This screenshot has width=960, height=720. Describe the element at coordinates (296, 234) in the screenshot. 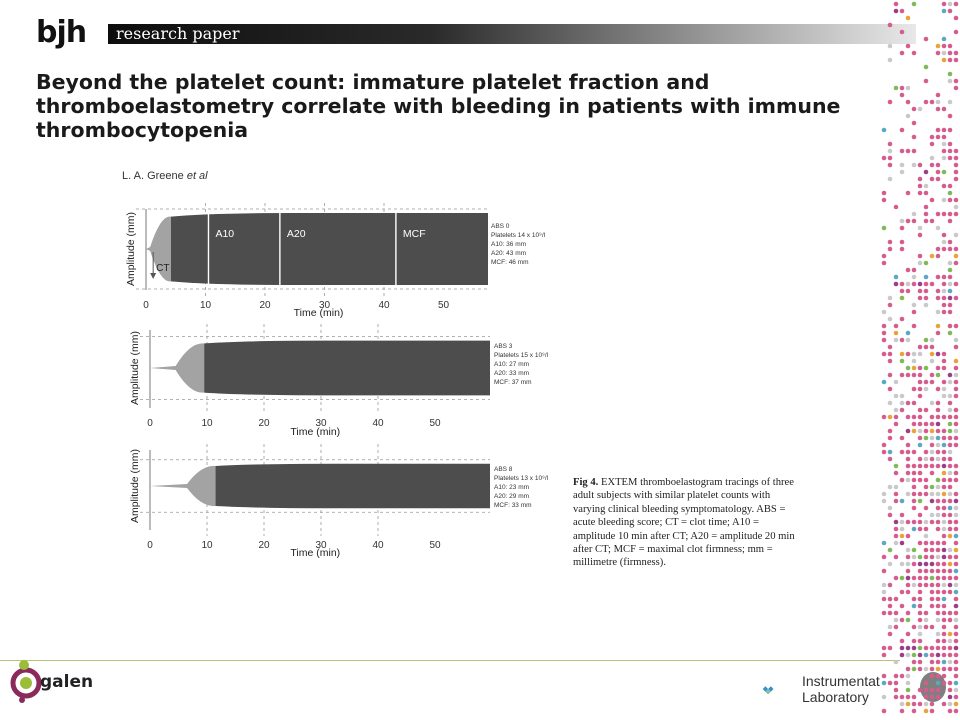

I see `marker-label: A20` at that location.